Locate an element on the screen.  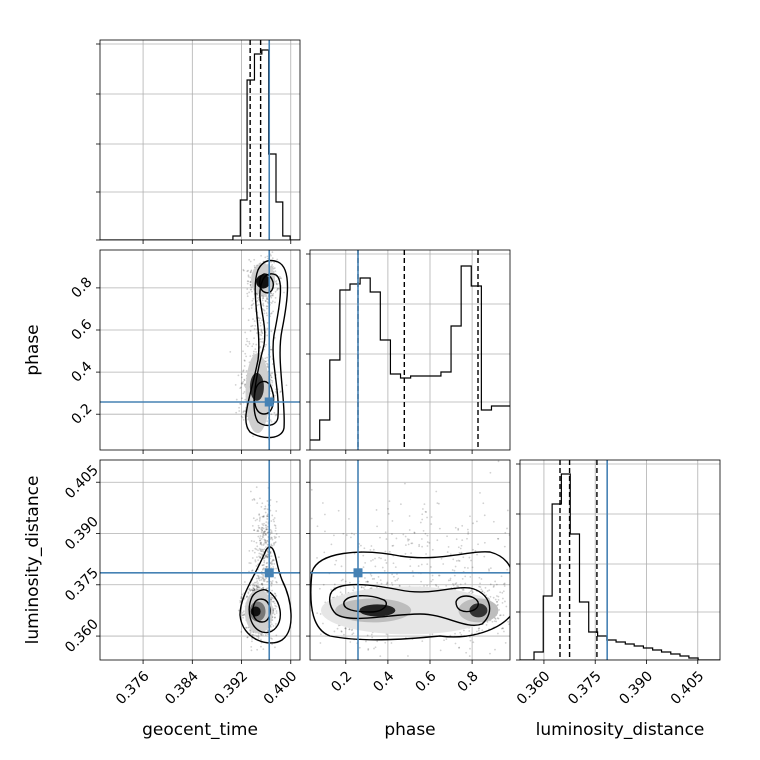
histogram-luminosity_distance: 0.360 0.375 0.390 0.405 is located at coordinates (617, 583).